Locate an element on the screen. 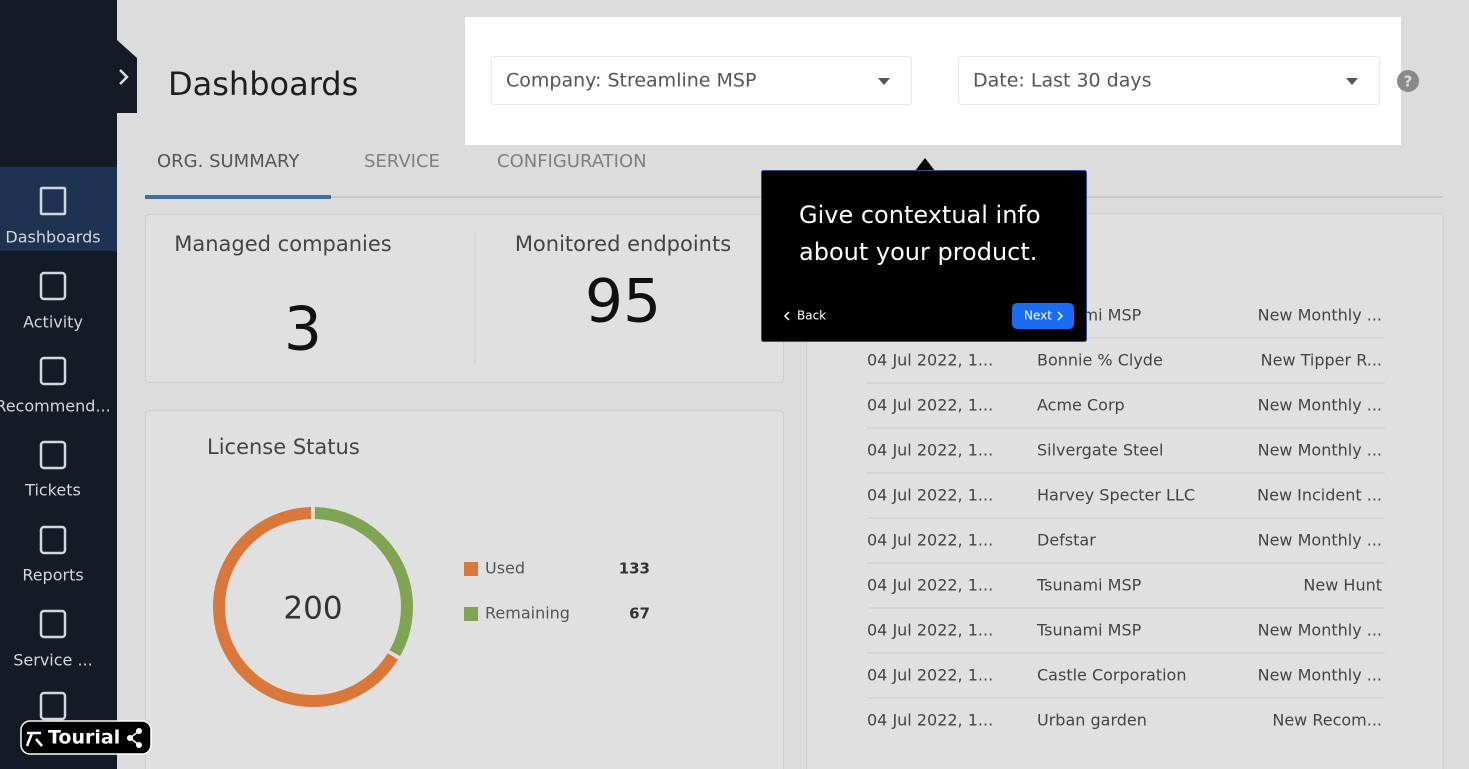  donut-total: 200 is located at coordinates (312, 609).